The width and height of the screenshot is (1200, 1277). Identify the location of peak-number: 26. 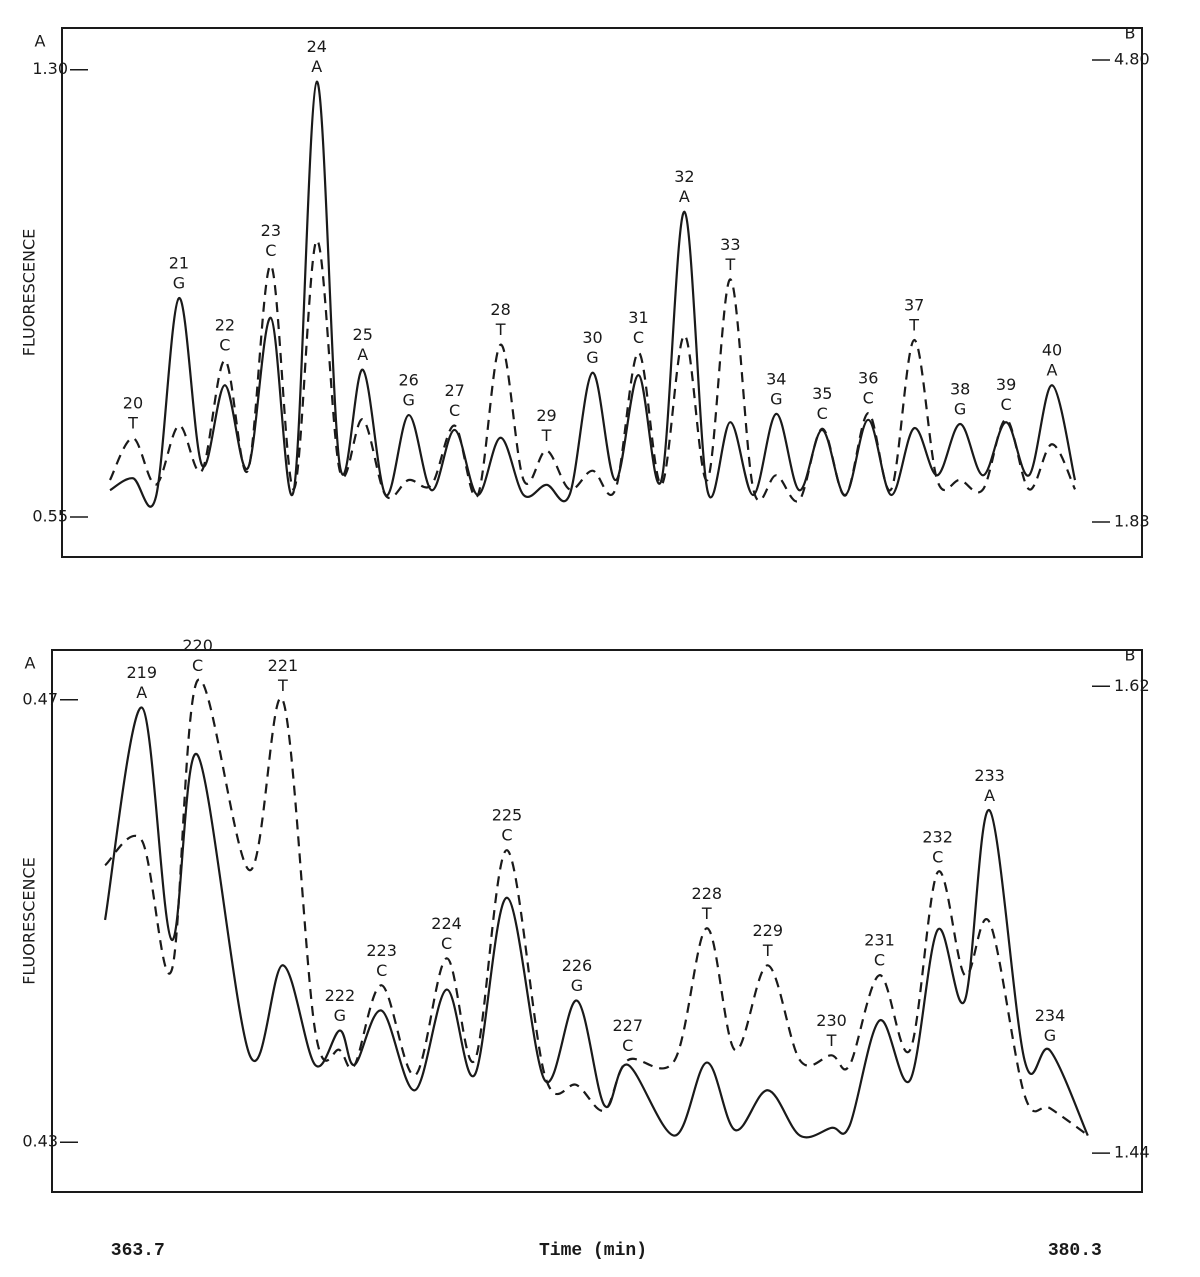
(409, 380).